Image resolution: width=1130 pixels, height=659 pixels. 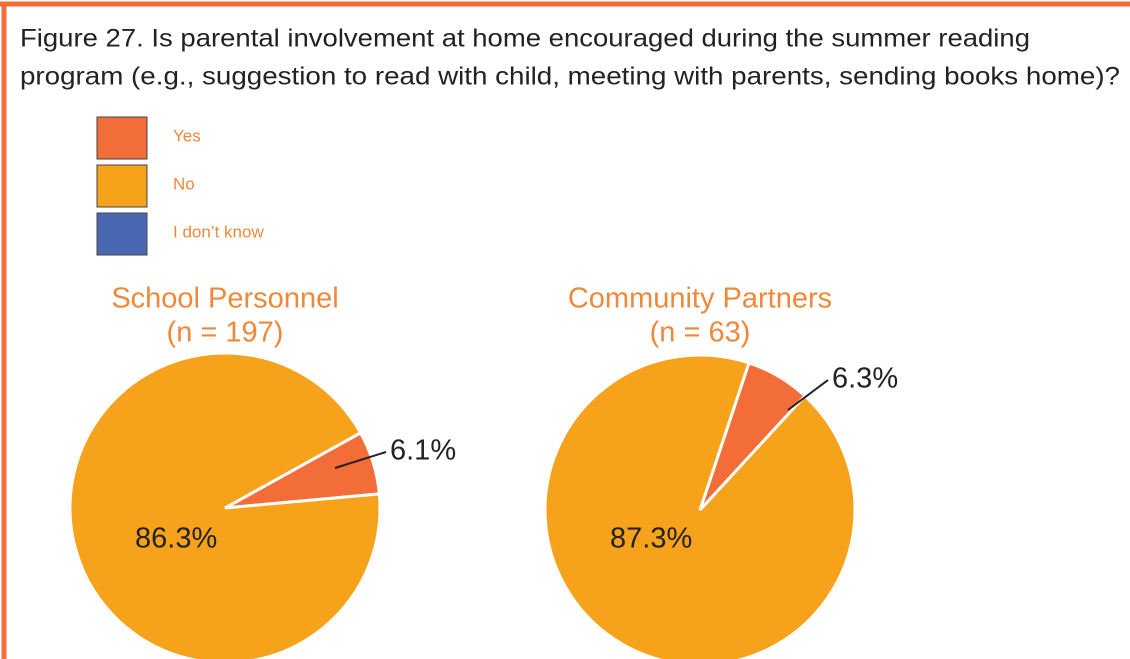 What do you see at coordinates (187, 135) in the screenshot?
I see `legend-label: Yes` at bounding box center [187, 135].